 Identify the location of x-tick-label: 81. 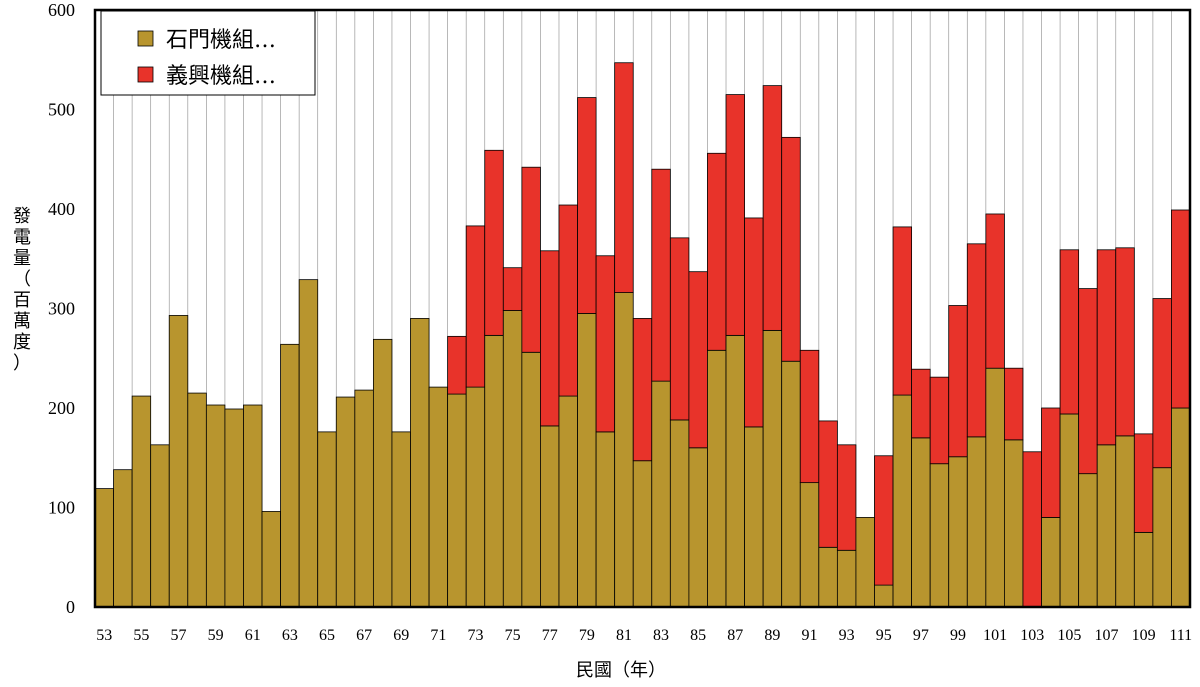
(624, 635).